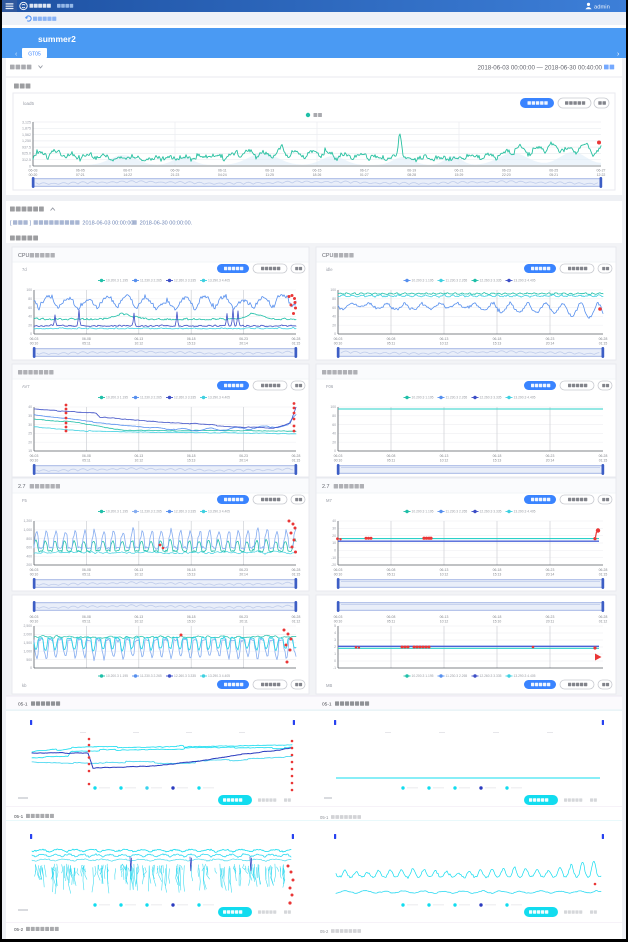 The image size is (628, 942). Describe the element at coordinates (30, 416) in the screenshot. I see `svg-text: 35` at that location.